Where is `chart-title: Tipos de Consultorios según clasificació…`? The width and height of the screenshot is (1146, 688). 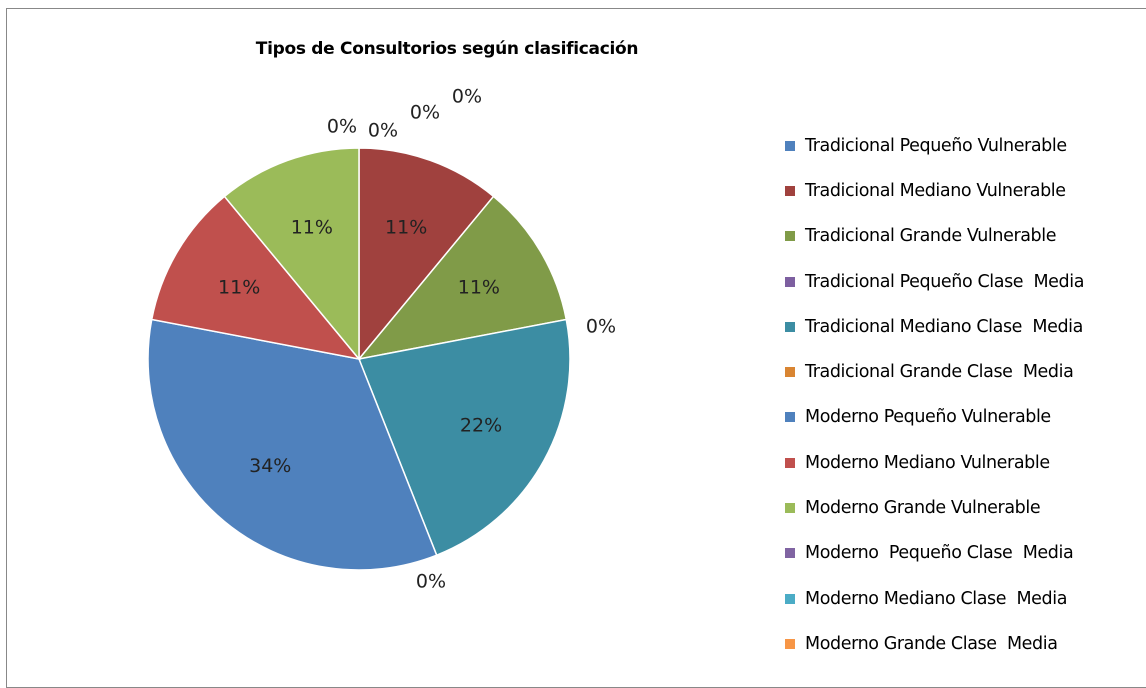 chart-title: Tipos de Consultorios según clasificació… is located at coordinates (447, 49).